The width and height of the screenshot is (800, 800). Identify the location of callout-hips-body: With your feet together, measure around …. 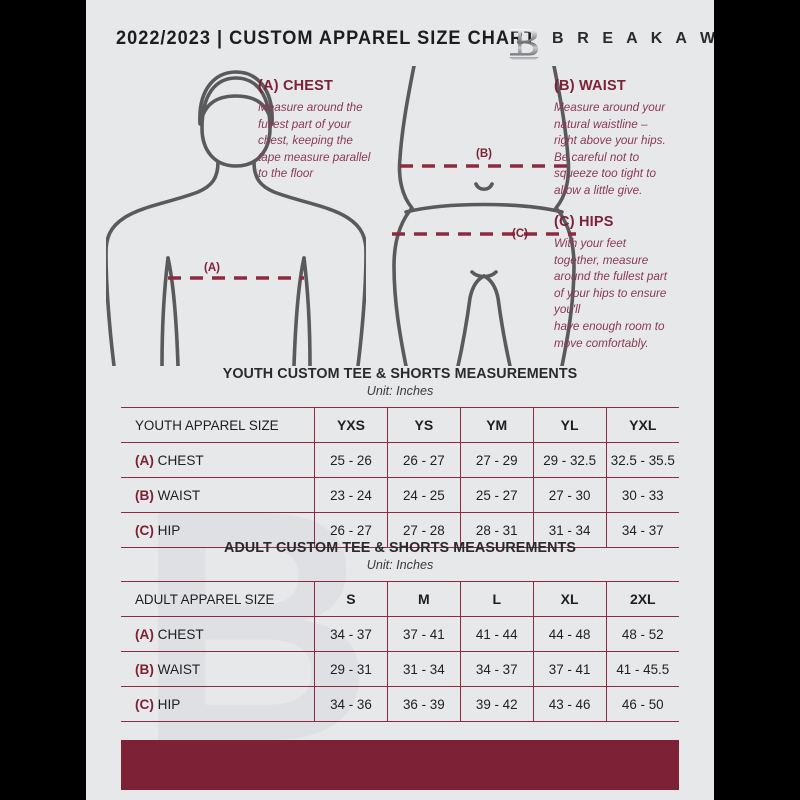
(611, 293).